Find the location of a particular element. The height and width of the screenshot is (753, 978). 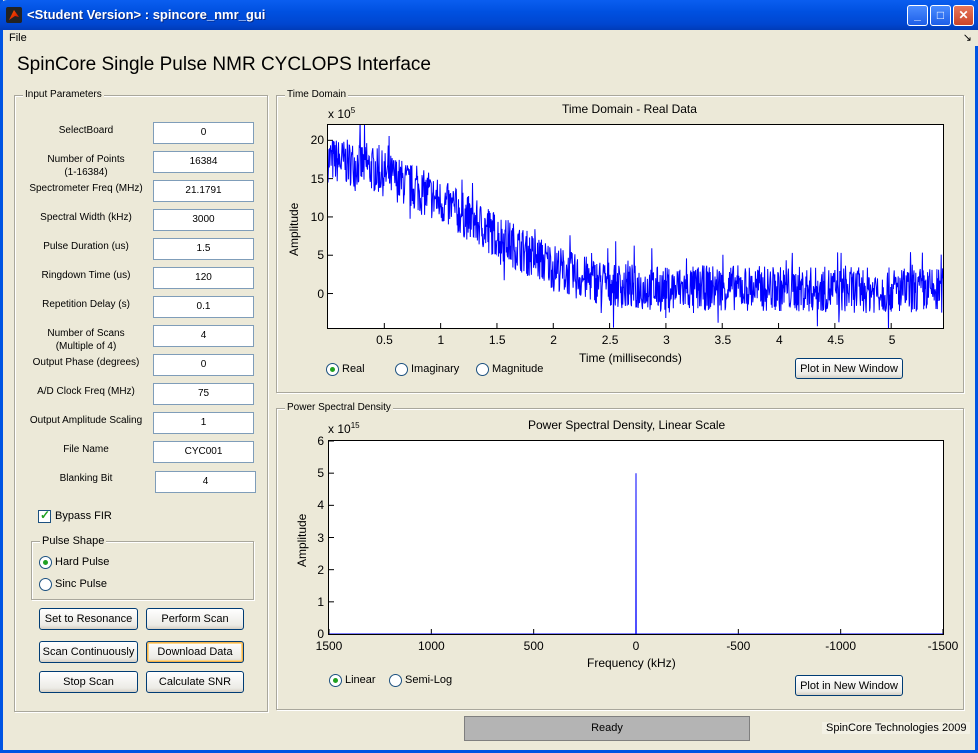

time-plot-new-window-button: Plot in New Window is located at coordinates (849, 368).